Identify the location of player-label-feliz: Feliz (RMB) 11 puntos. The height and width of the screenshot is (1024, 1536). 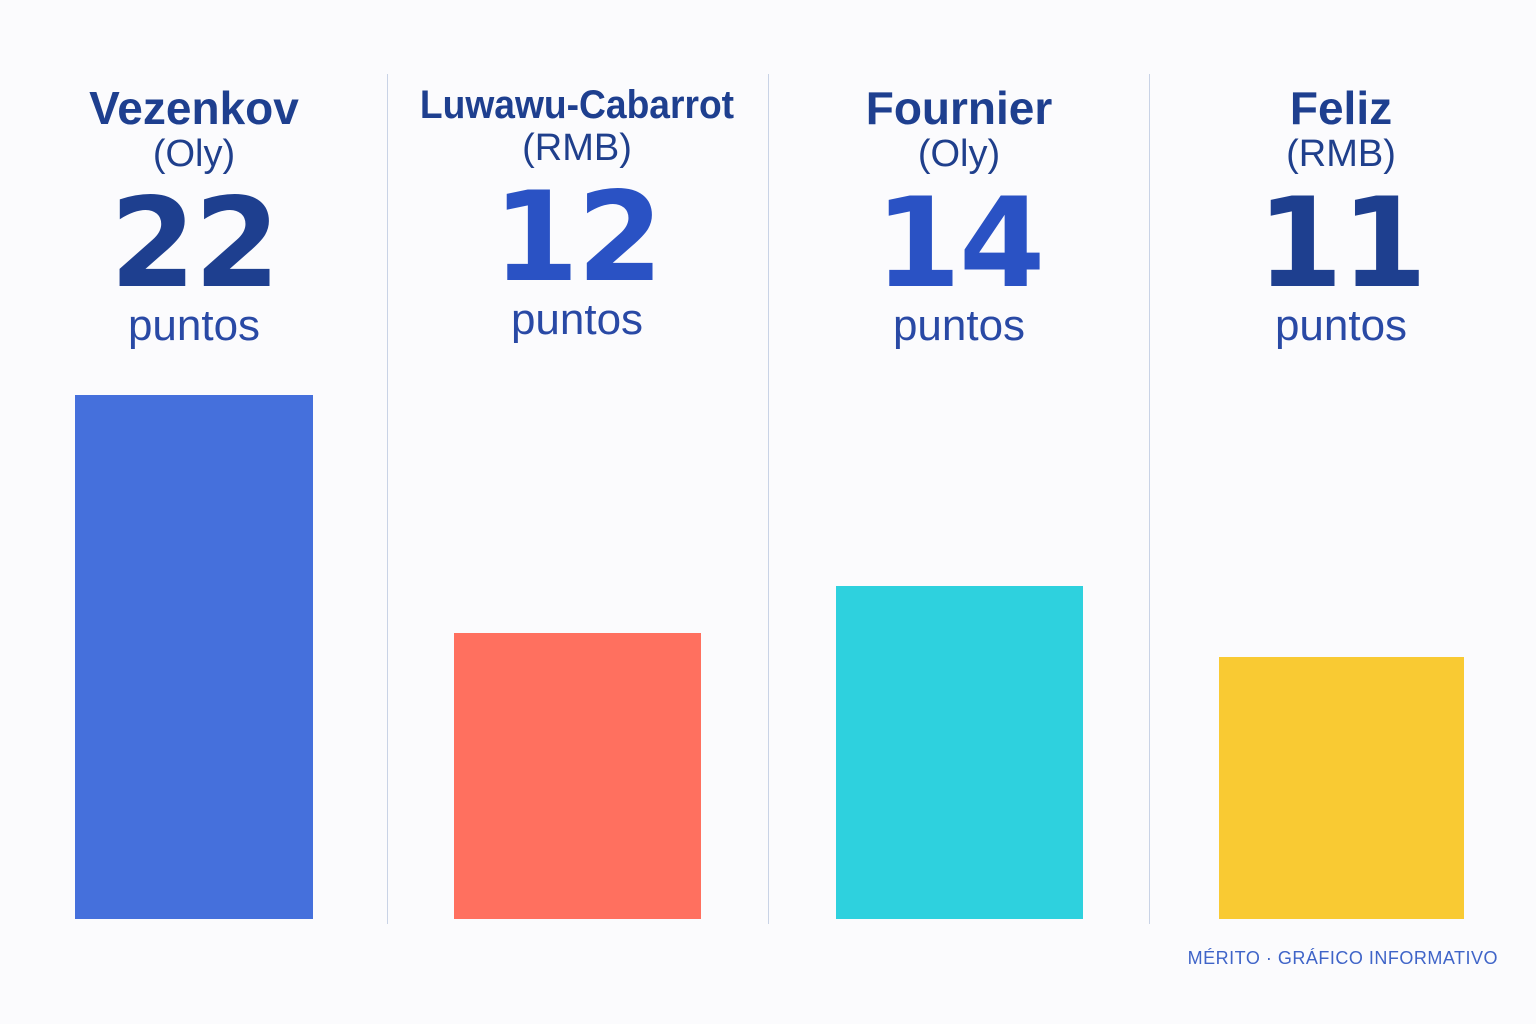
(1341, 216).